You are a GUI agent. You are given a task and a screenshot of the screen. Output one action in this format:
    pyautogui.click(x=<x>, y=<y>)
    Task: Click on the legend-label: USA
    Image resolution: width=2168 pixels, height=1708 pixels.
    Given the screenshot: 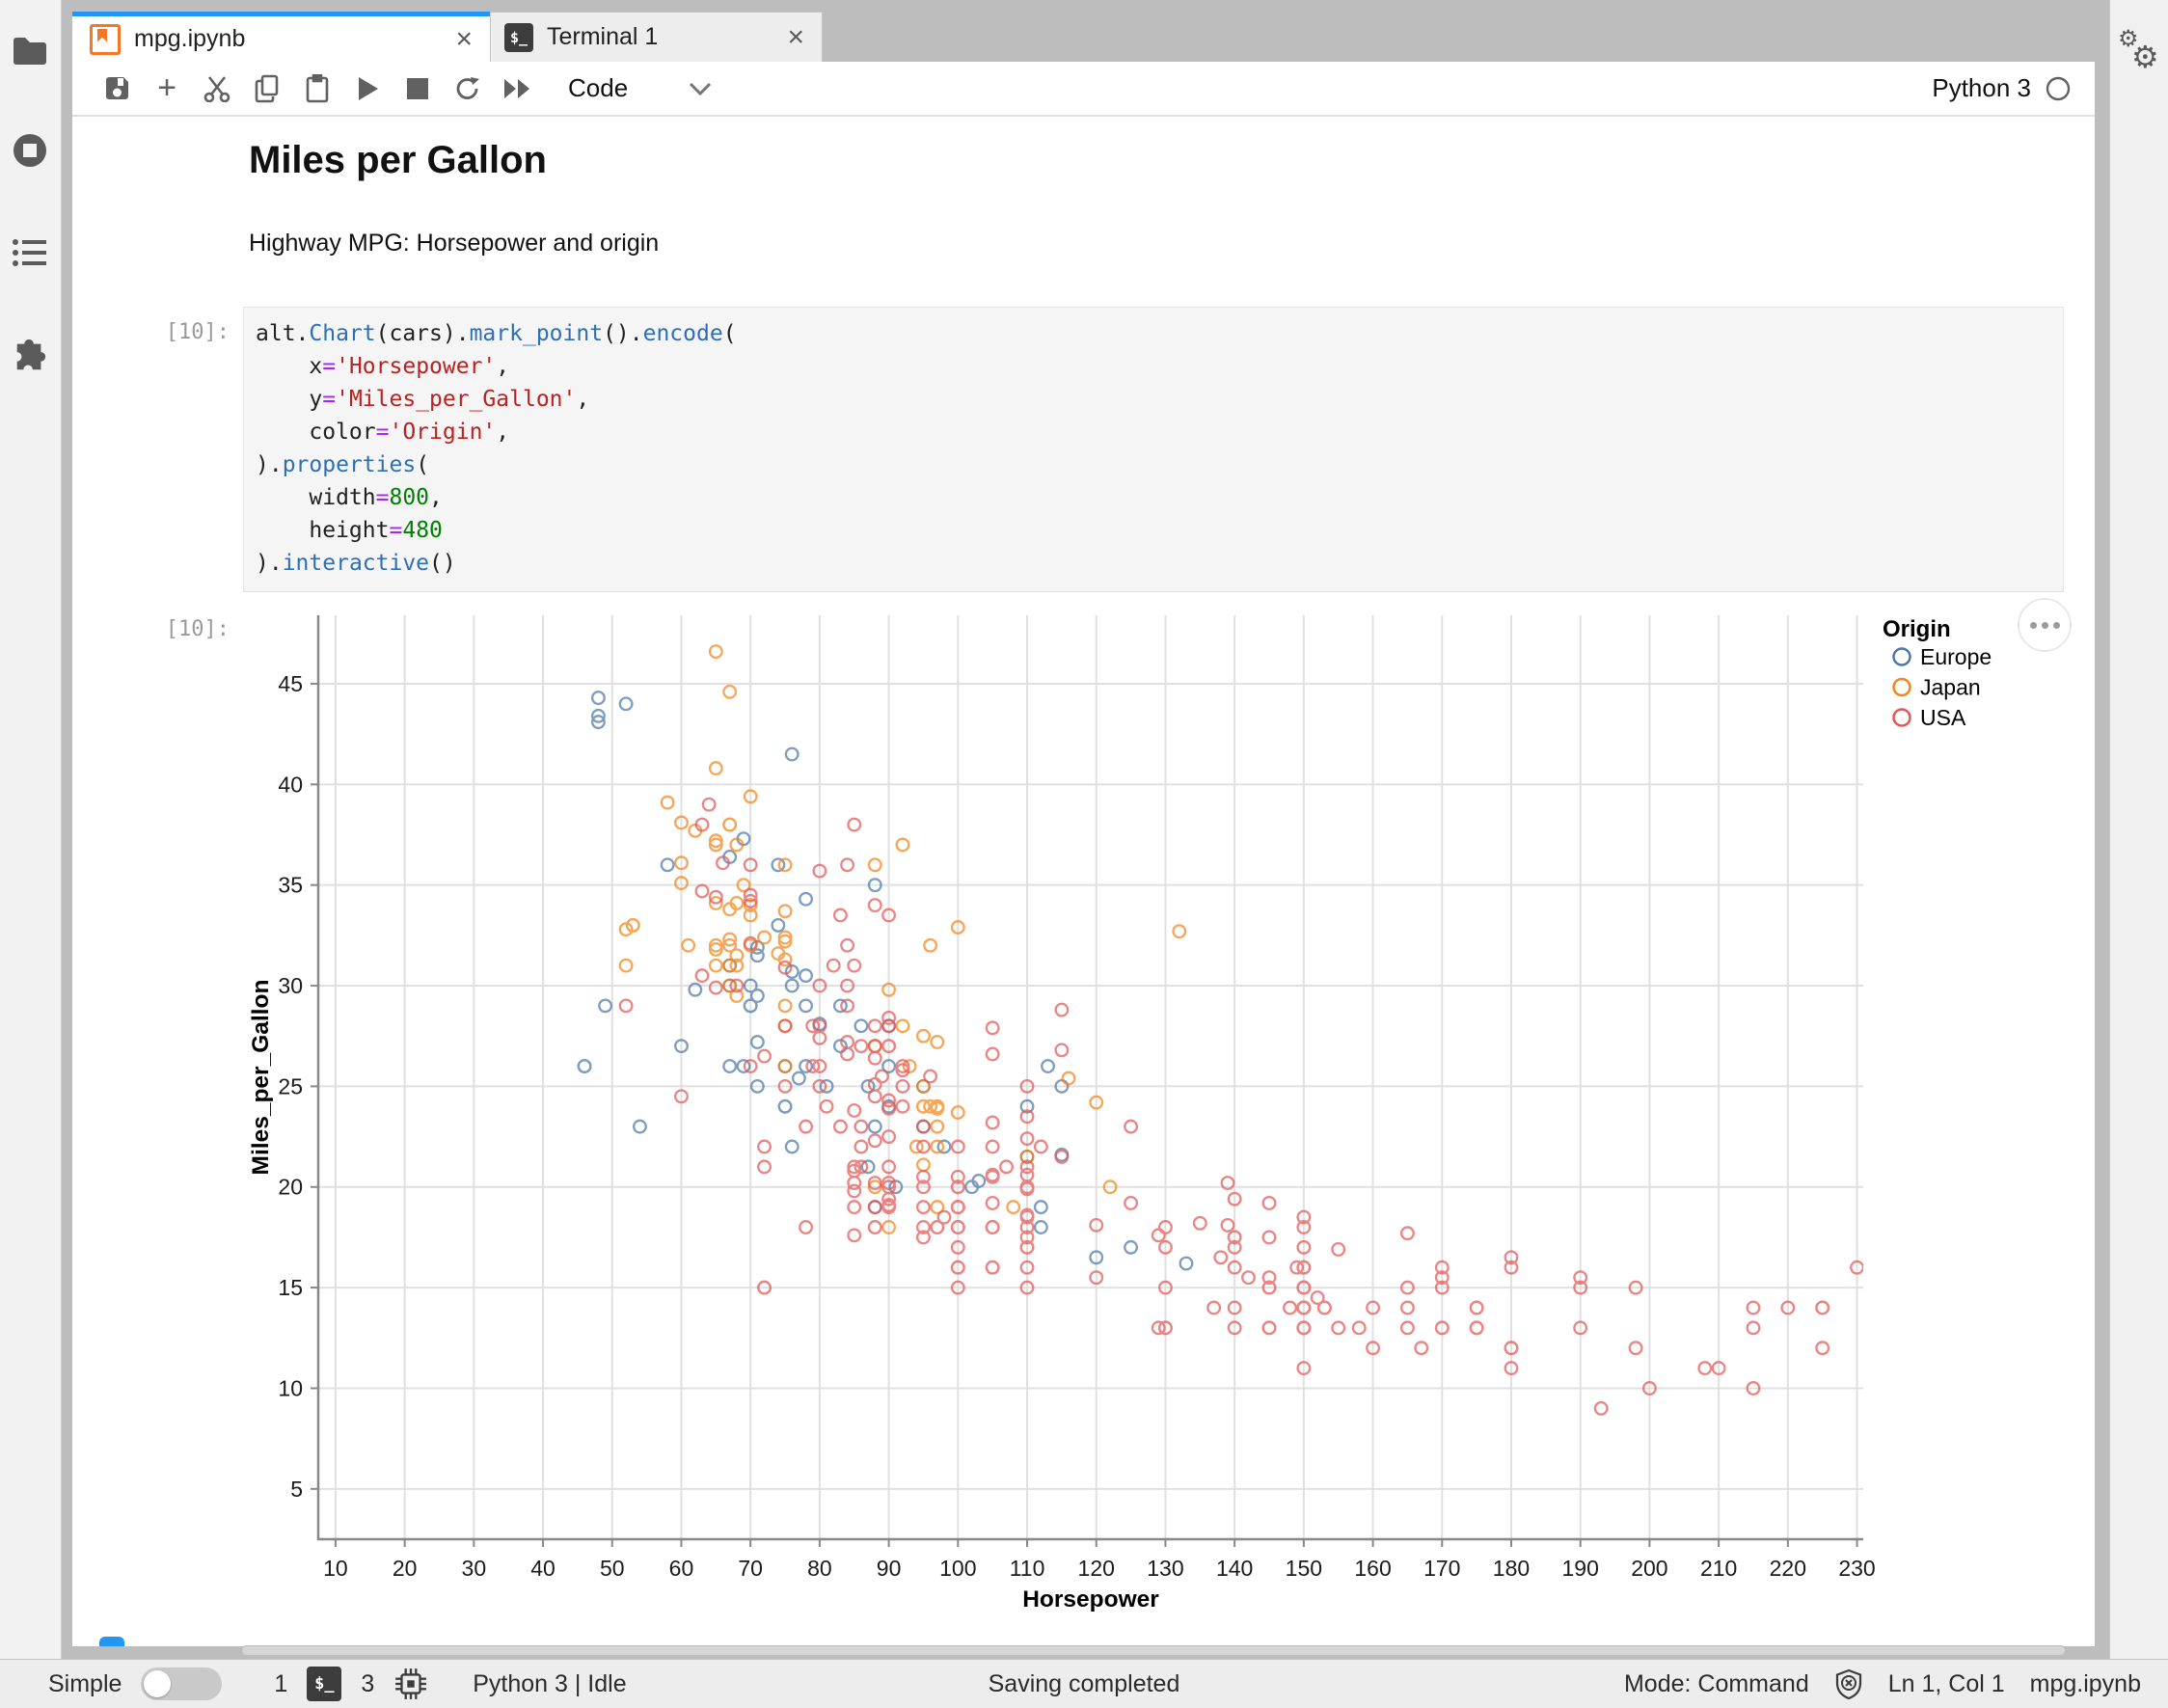 What is the action you would take?
    pyautogui.click(x=1943, y=717)
    